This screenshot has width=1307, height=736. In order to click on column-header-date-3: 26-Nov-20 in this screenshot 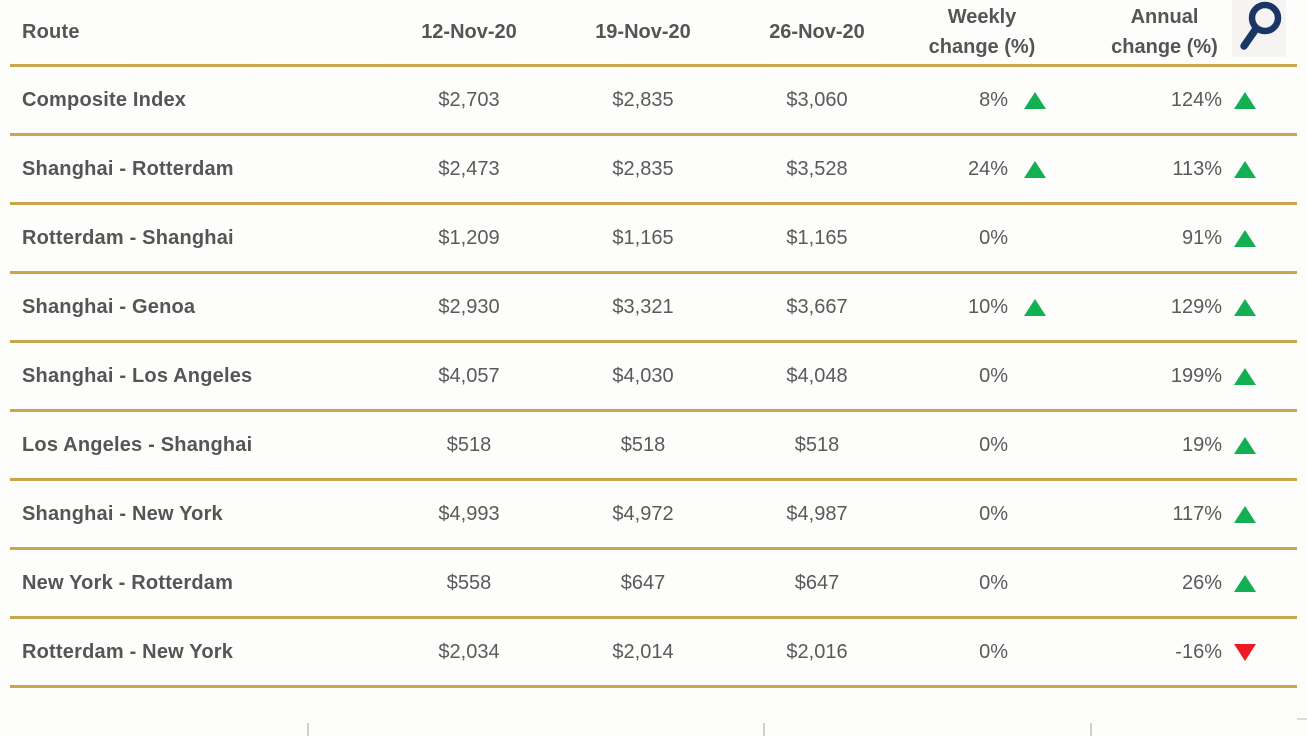, I will do `click(817, 31)`.